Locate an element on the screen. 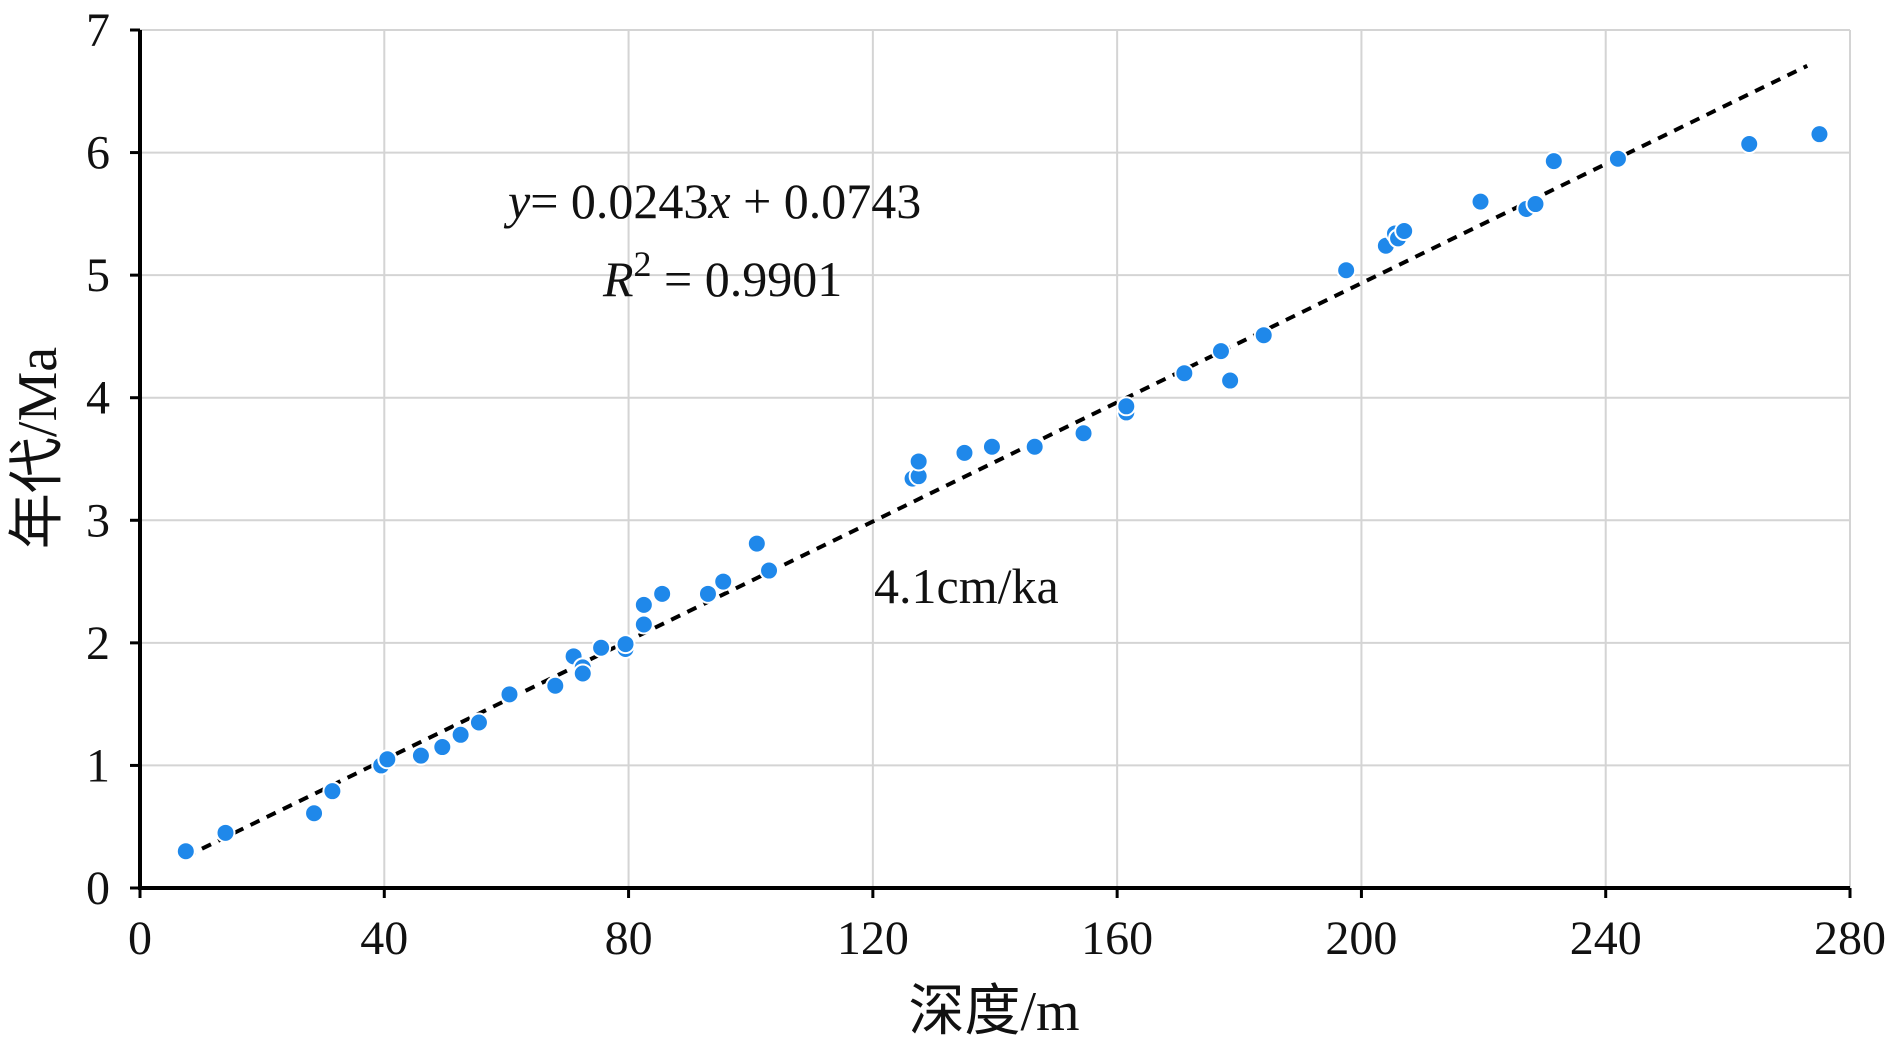 The width and height of the screenshot is (1890, 1047). y-tick-label: 0 is located at coordinates (98, 888).